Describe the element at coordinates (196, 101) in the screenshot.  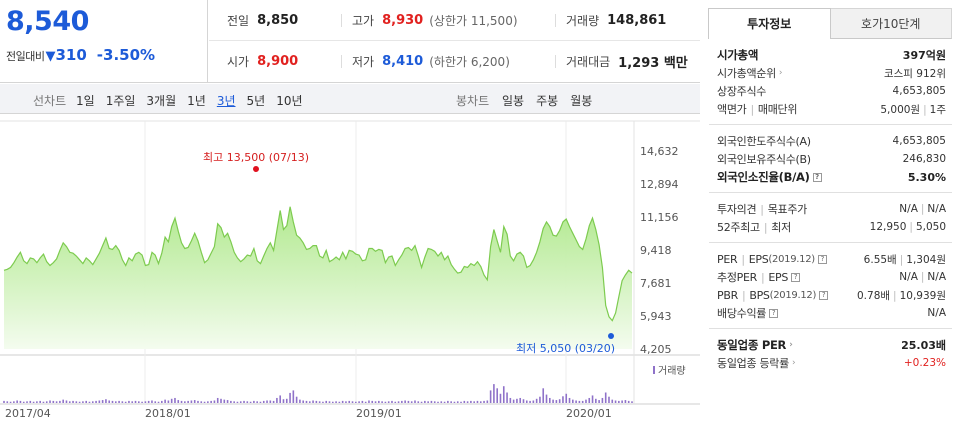
I see `period-tab-1y: 1년` at that location.